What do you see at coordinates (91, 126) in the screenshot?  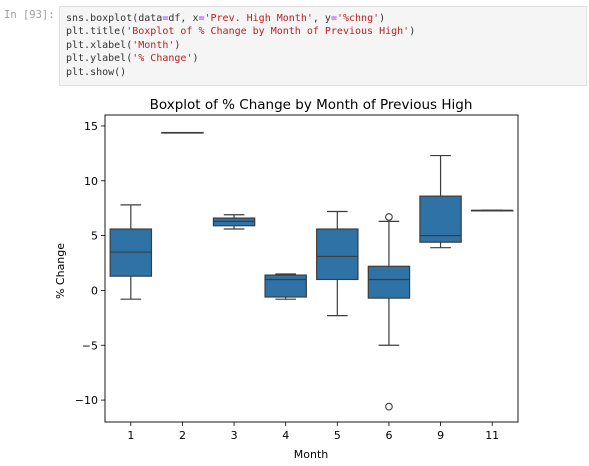 I see `y-tick-label: 15` at bounding box center [91, 126].